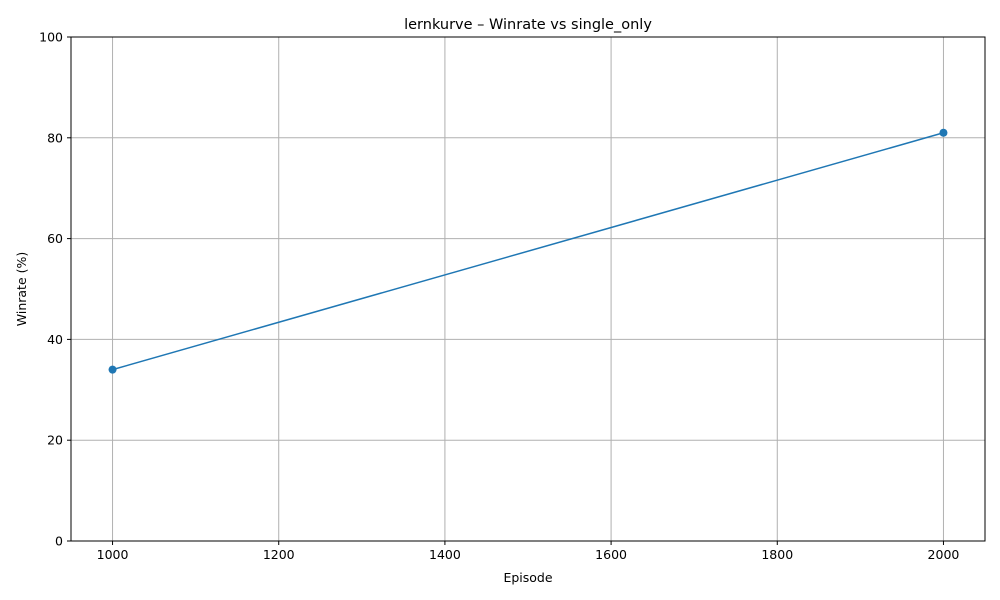 The width and height of the screenshot is (1000, 600). What do you see at coordinates (55, 339) in the screenshot?
I see `y-tick-label: 40` at bounding box center [55, 339].